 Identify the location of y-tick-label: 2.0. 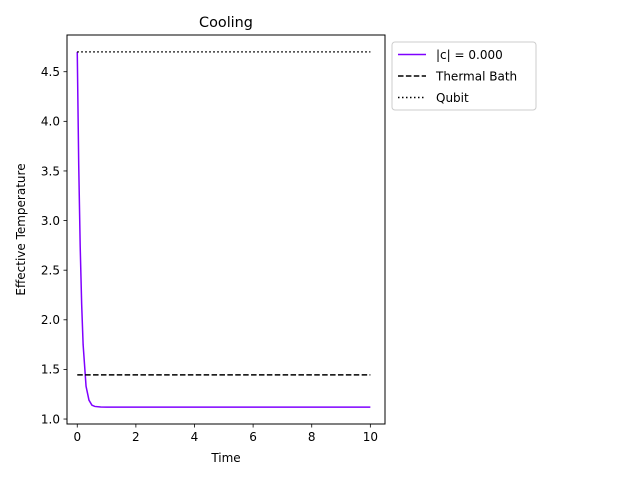
(50, 320).